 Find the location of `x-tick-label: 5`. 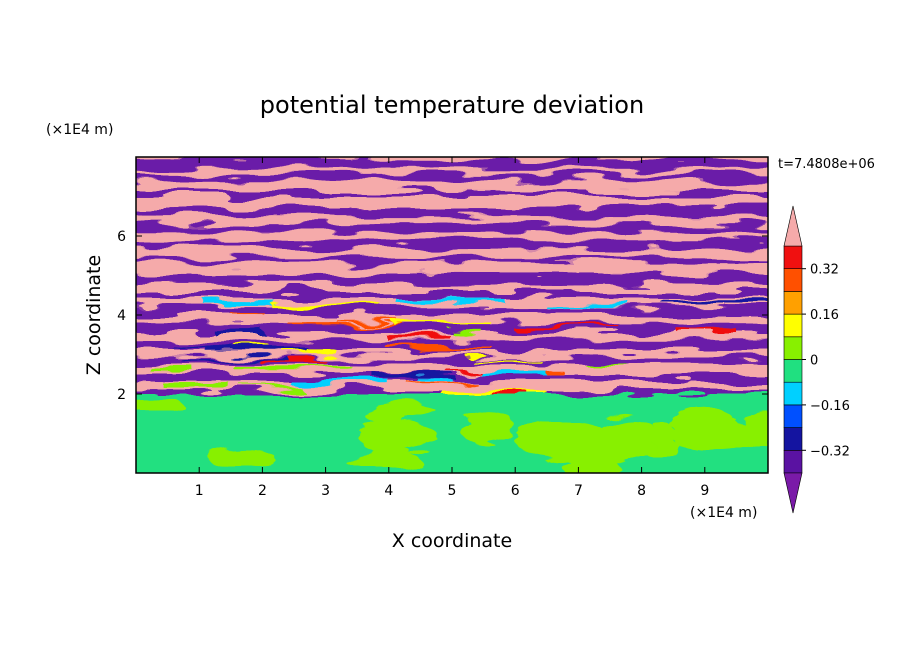

x-tick-label: 5 is located at coordinates (452, 491).